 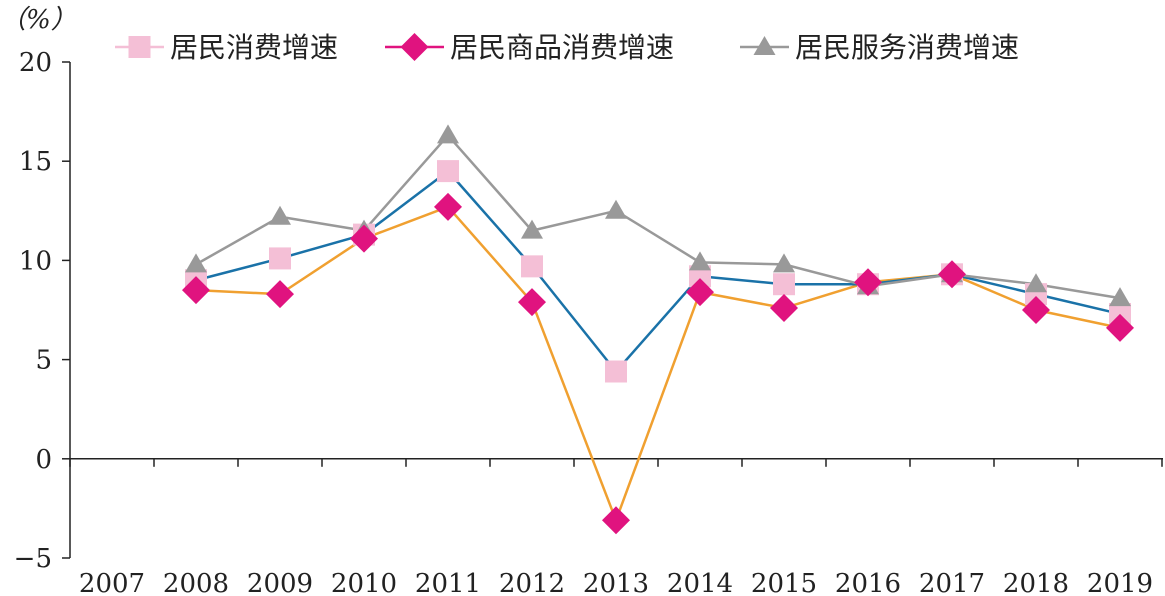 I want to click on x-tick-label: 2017, so click(x=952, y=582).